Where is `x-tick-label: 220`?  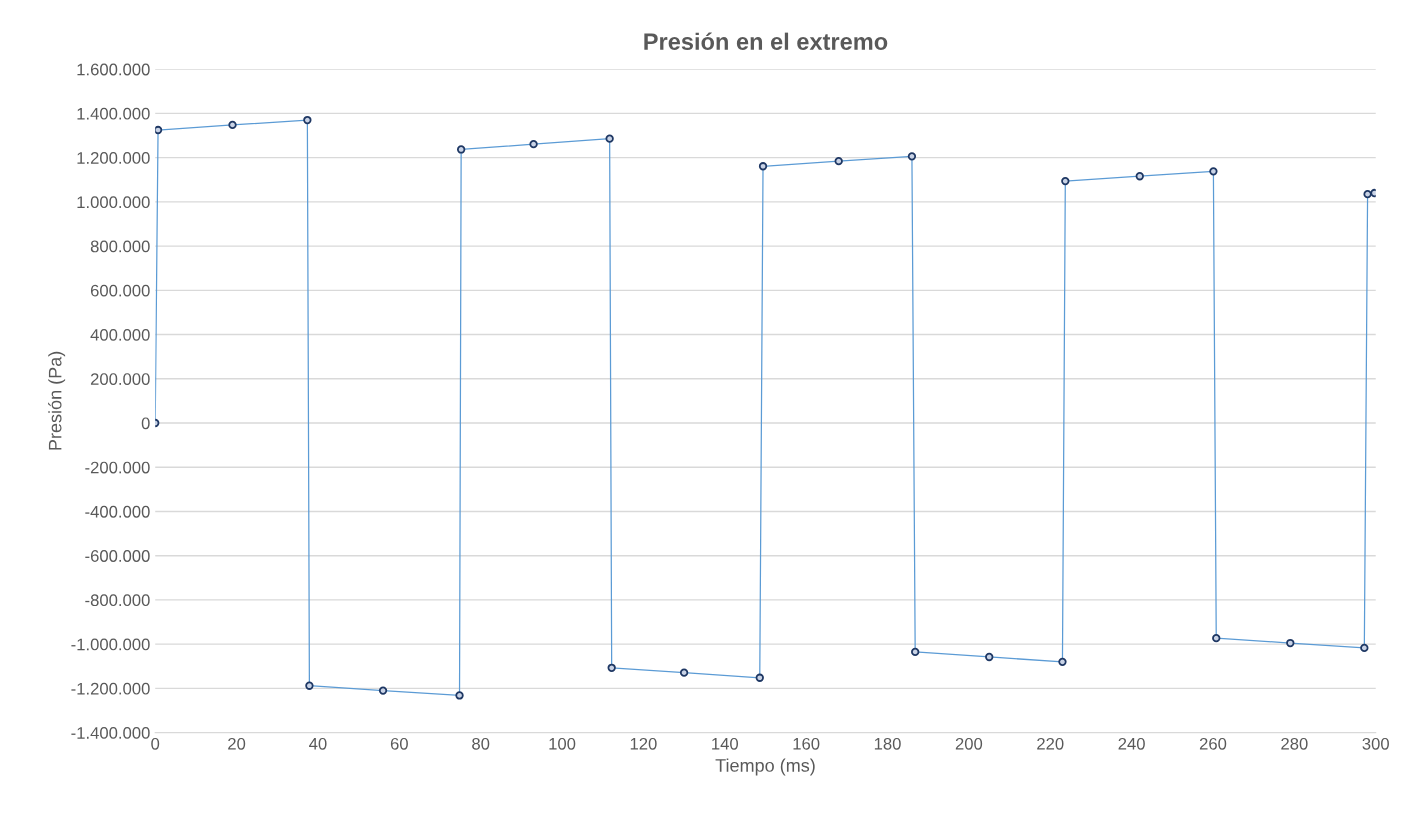 x-tick-label: 220 is located at coordinates (1050, 743).